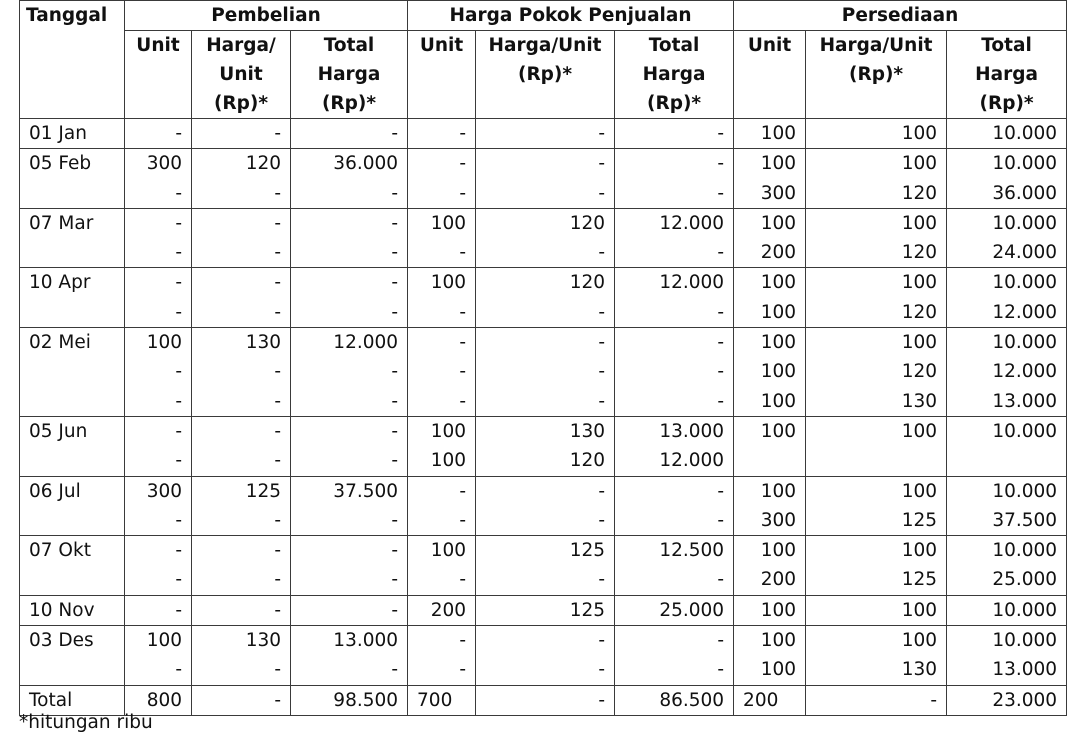  Describe the element at coordinates (366, 343) in the screenshot. I see `cell-value: 12.000` at that location.